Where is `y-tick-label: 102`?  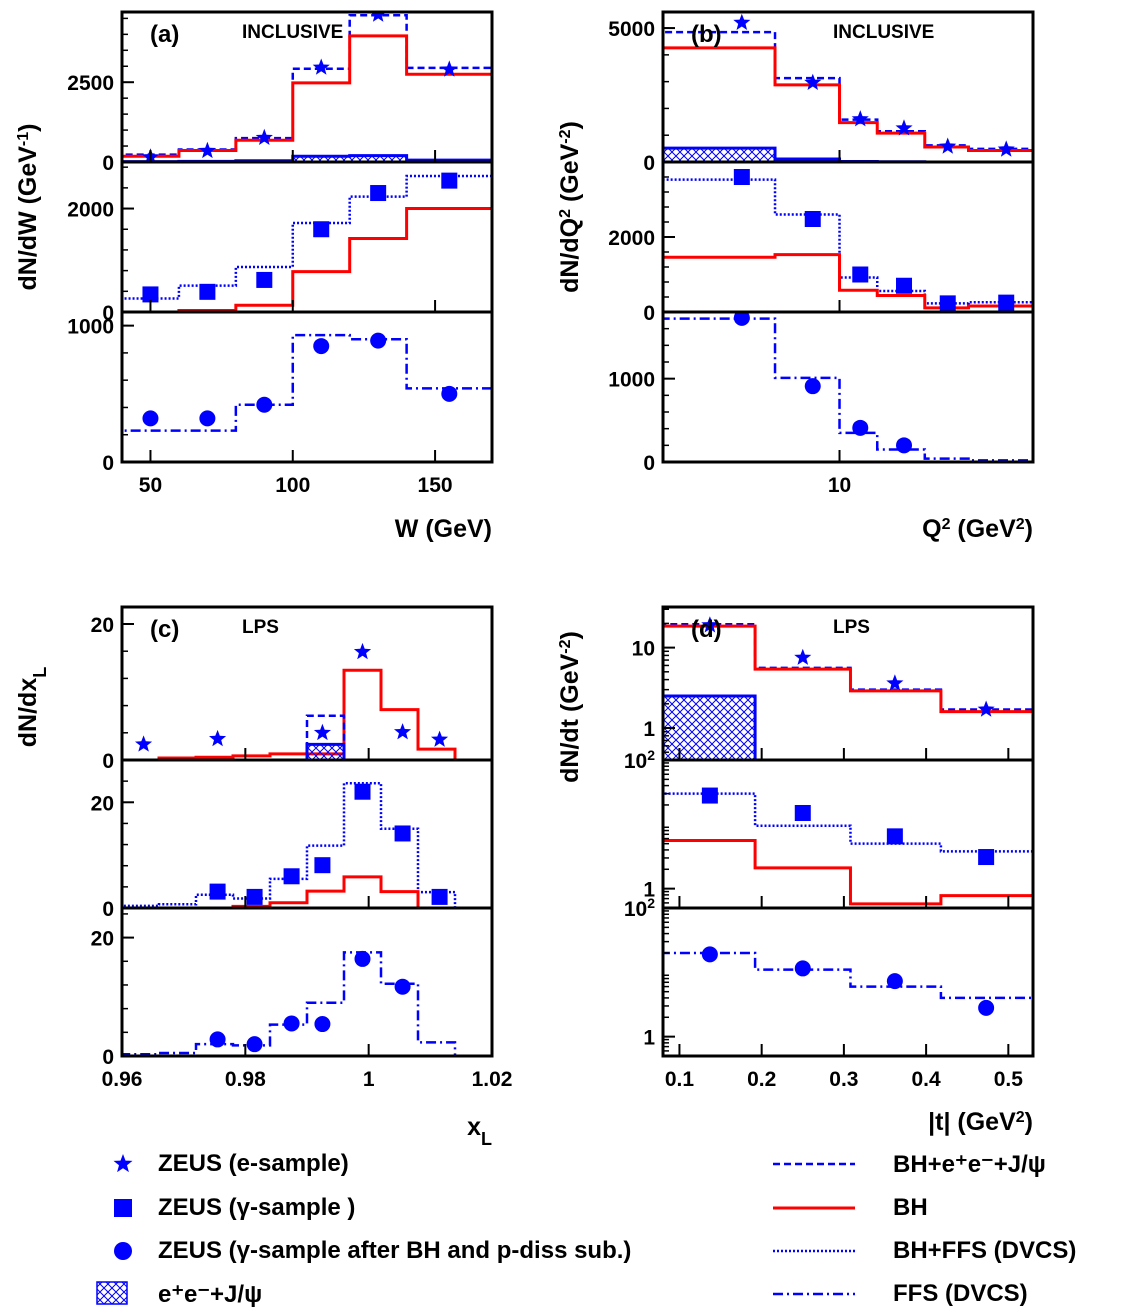 y-tick-label: 102 is located at coordinates (639, 908).